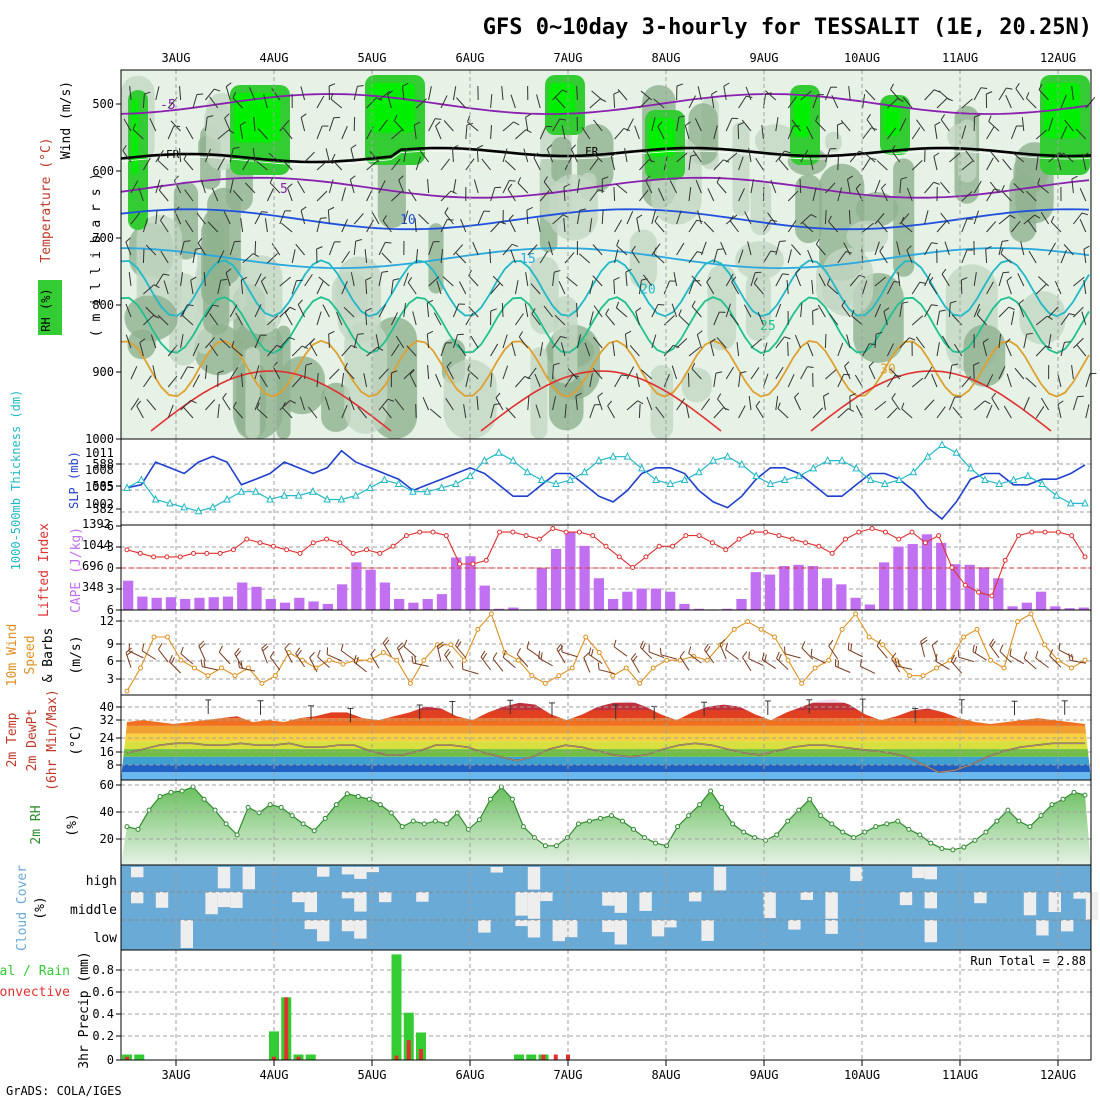 The width and height of the screenshot is (1100, 1100). Describe the element at coordinates (103, 1036) in the screenshot. I see `precip-tick-label-3: 0.2` at that location.